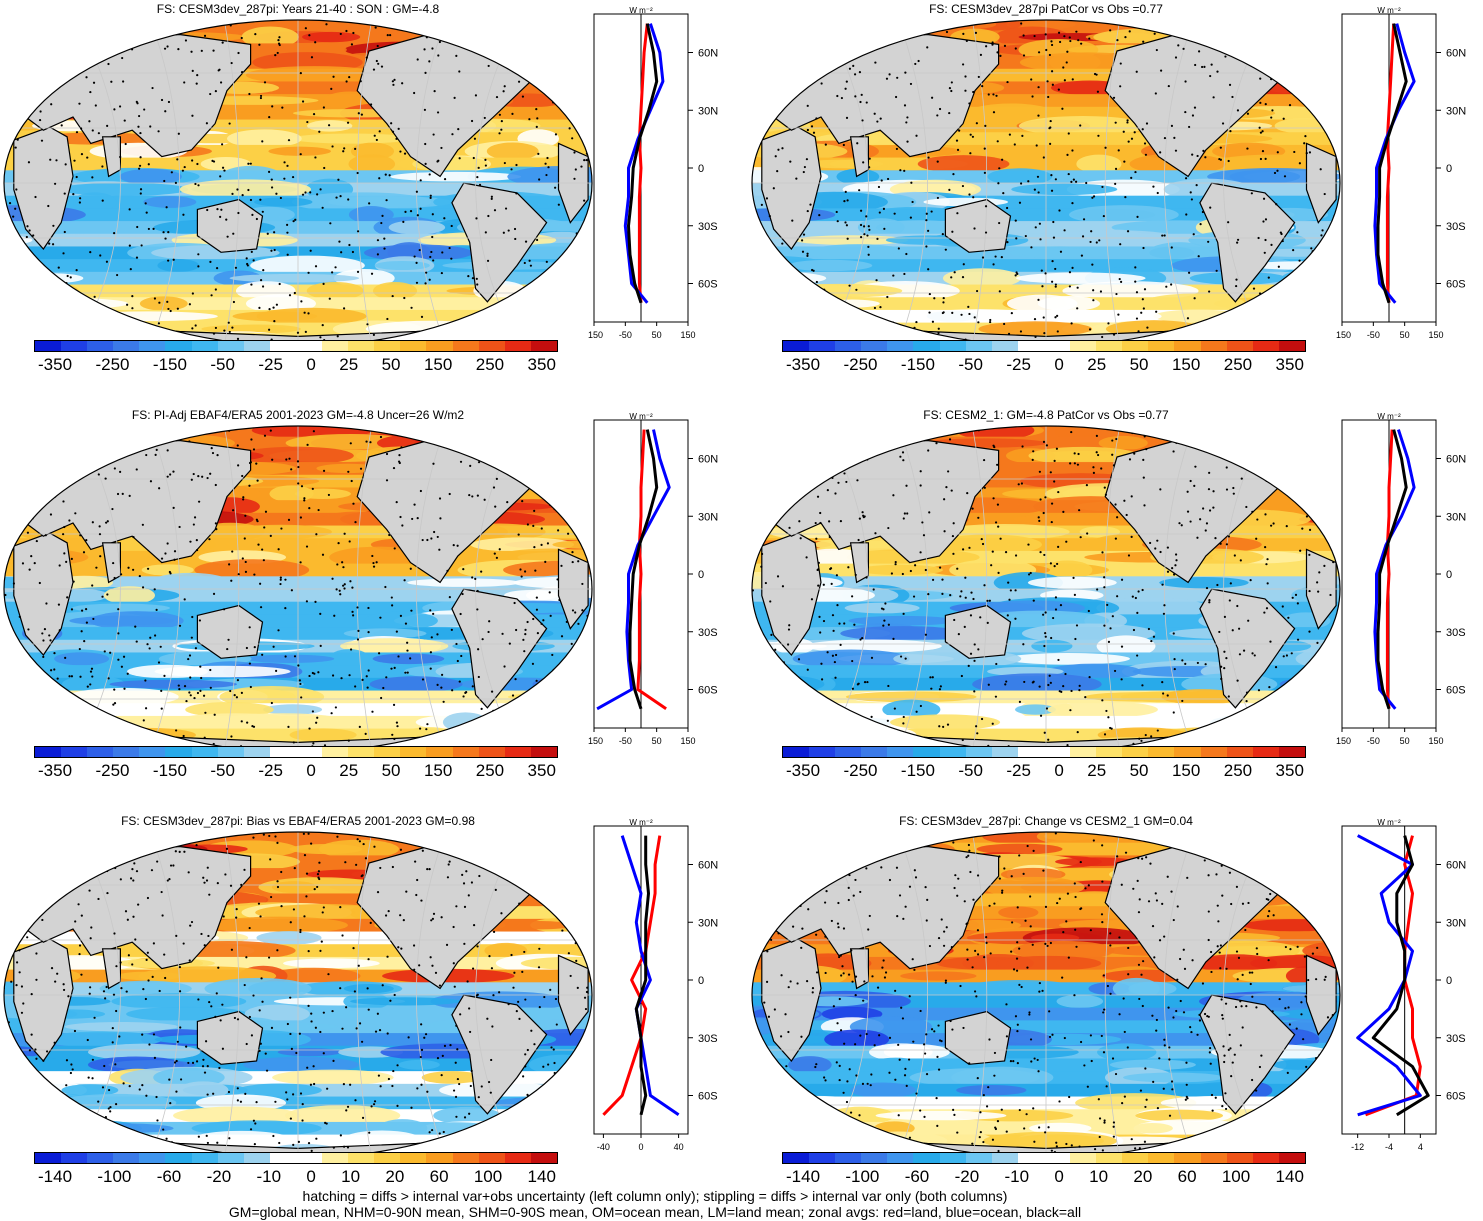 This screenshot has height=1221, width=1483. Describe the element at coordinates (297, 1177) in the screenshot. I see `colorbar-labels: -140 -100 -60 -20 -10 0 10 20 60 100 140` at that location.